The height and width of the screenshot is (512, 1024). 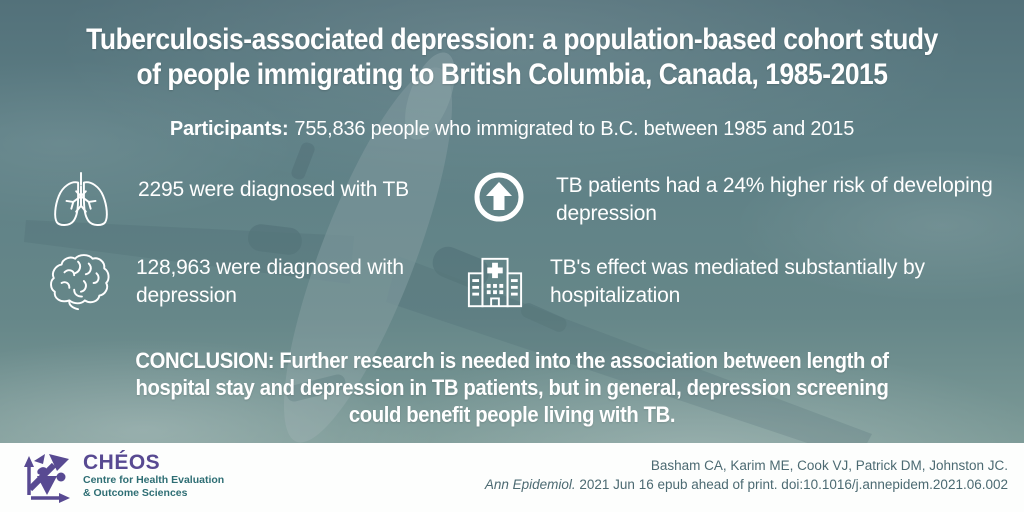 I want to click on arrow-up-circle-icon, so click(x=499, y=199).